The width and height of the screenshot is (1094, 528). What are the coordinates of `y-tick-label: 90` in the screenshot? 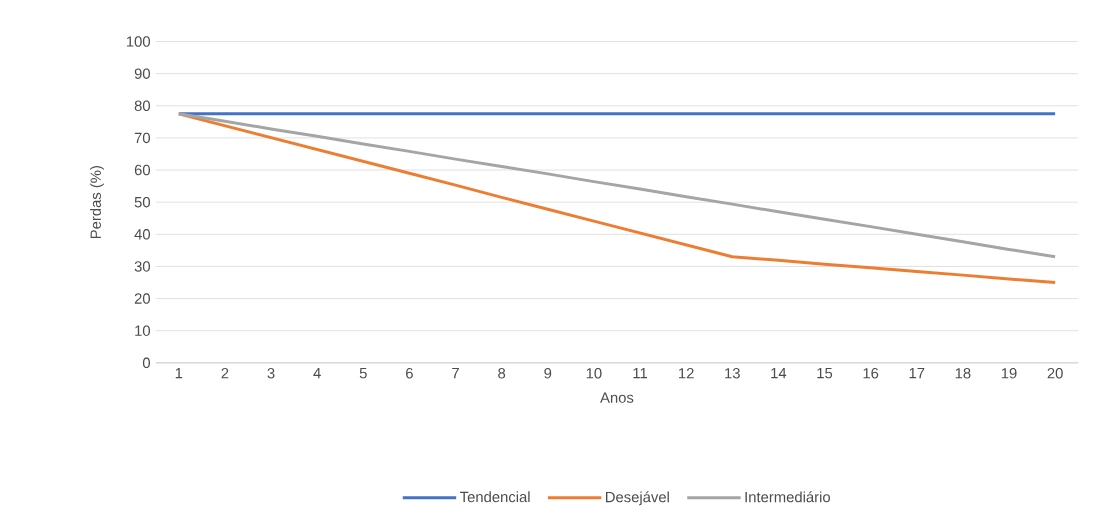 It's located at (142, 73).